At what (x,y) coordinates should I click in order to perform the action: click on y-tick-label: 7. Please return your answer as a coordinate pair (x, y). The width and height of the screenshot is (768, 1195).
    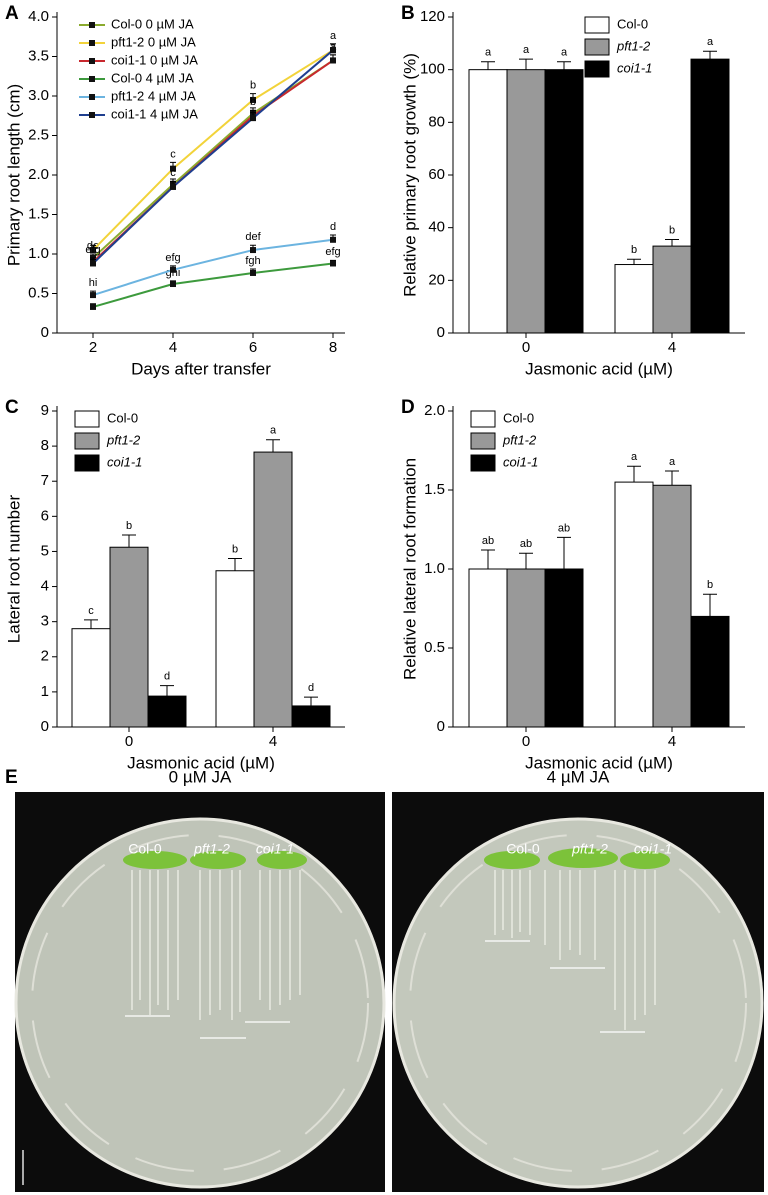
    Looking at the image, I should click on (45, 480).